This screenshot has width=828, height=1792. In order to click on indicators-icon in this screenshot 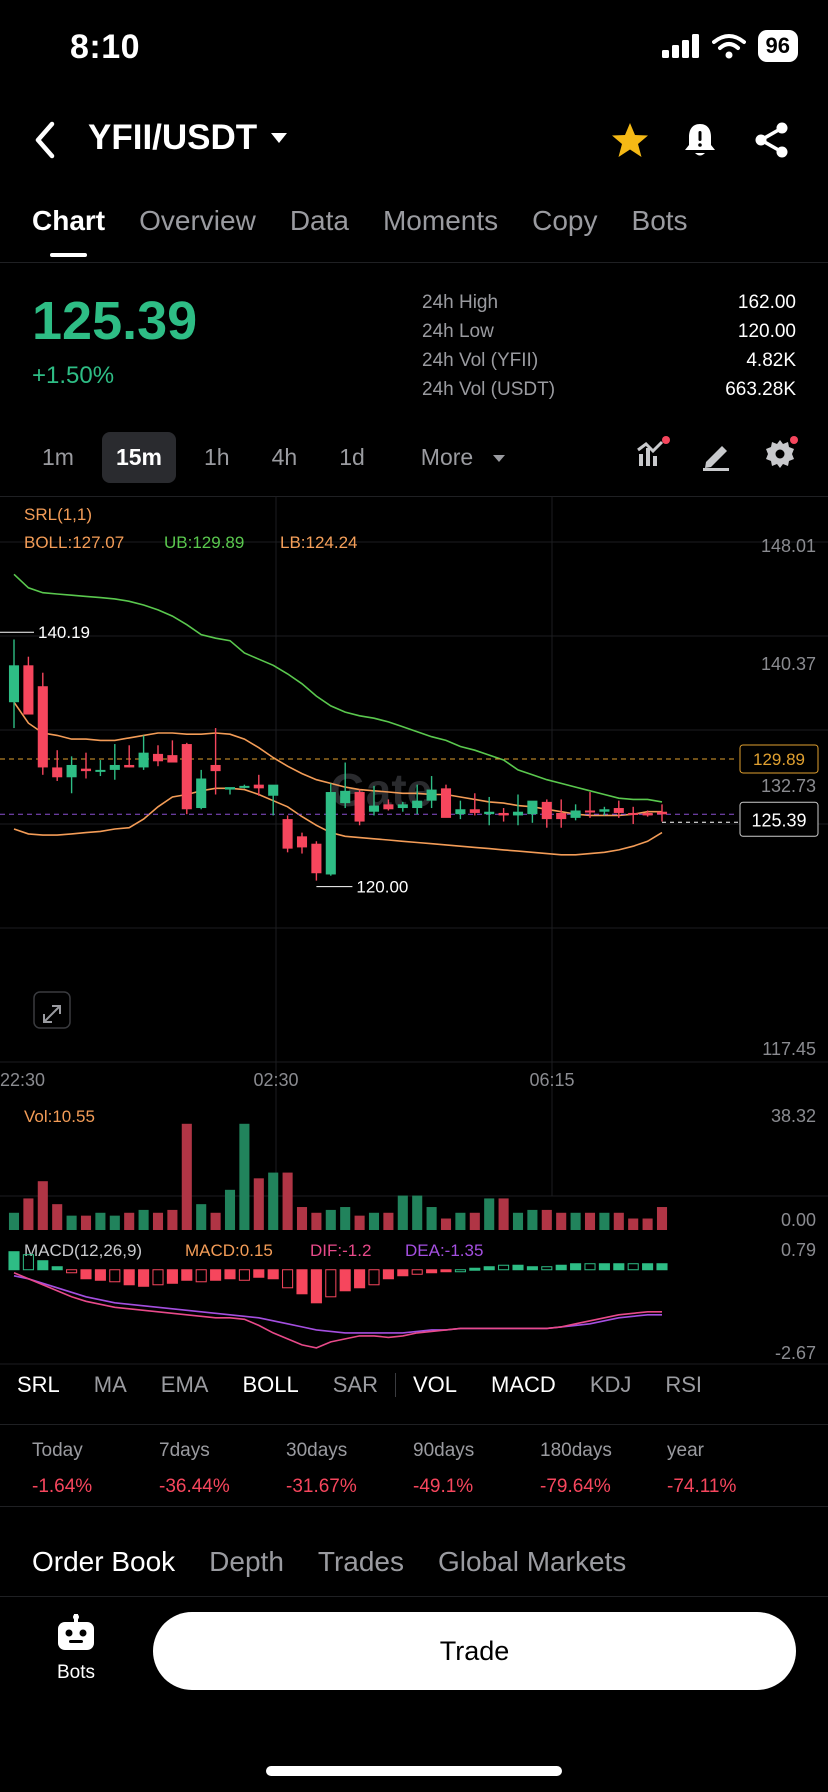, I will do `click(652, 454)`.